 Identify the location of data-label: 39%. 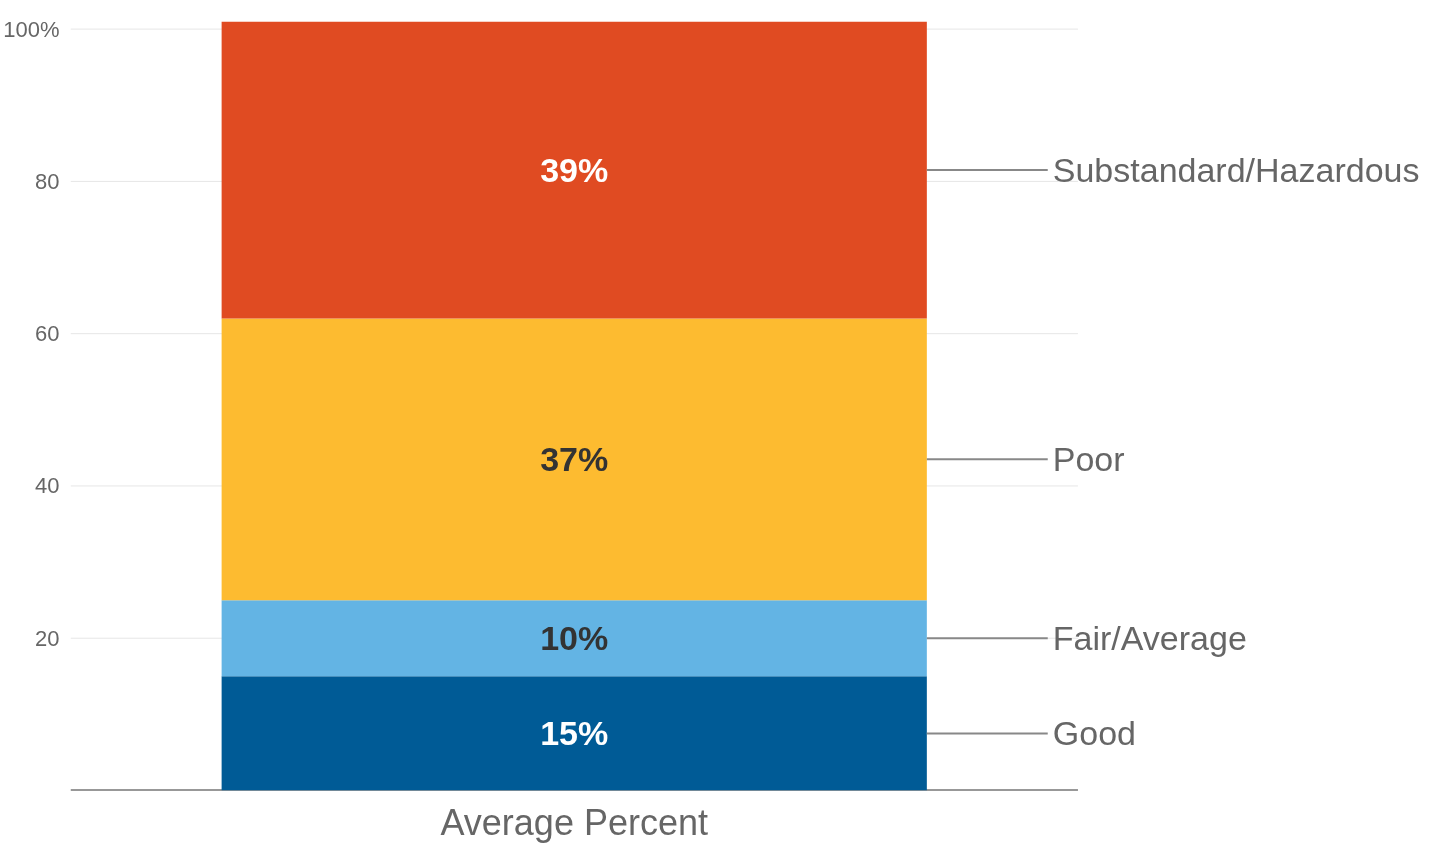
(574, 169).